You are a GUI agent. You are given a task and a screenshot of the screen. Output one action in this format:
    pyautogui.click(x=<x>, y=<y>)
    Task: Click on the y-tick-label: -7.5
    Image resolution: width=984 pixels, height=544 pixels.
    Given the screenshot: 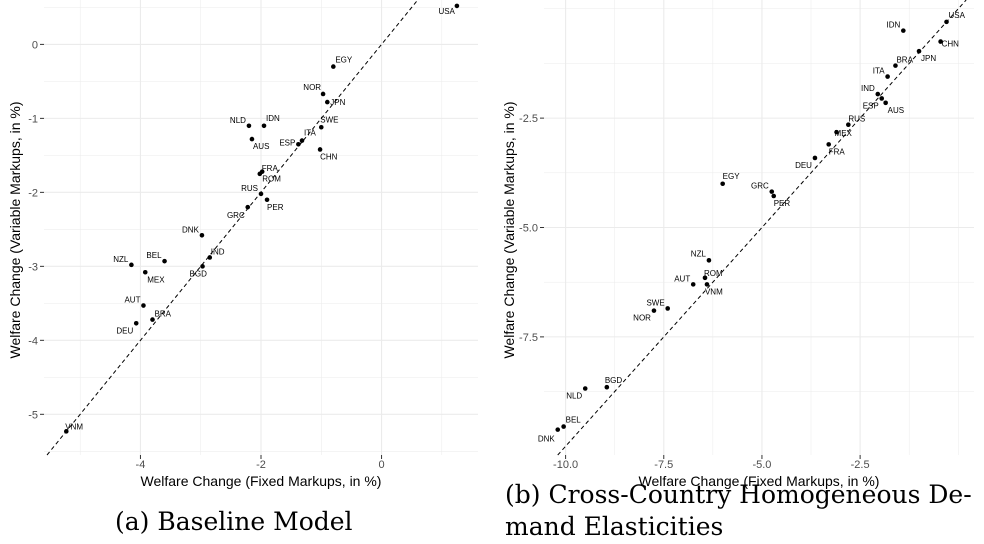 What is the action you would take?
    pyautogui.click(x=528, y=338)
    